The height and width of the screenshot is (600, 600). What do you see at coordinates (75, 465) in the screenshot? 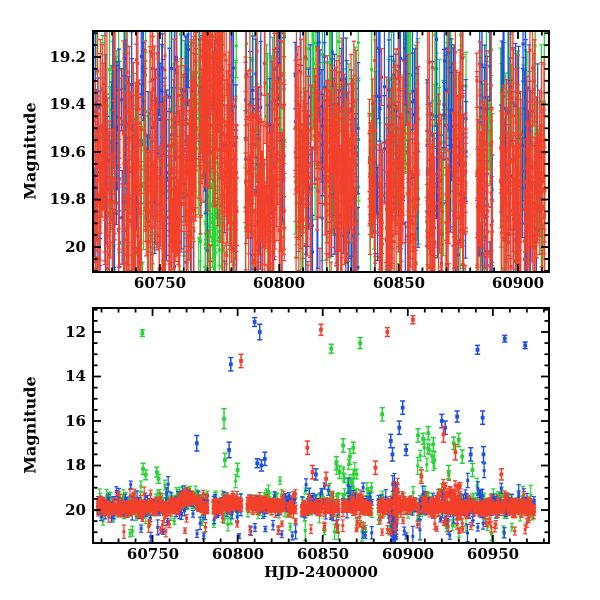
I see `y-tick-label: 18` at bounding box center [75, 465].